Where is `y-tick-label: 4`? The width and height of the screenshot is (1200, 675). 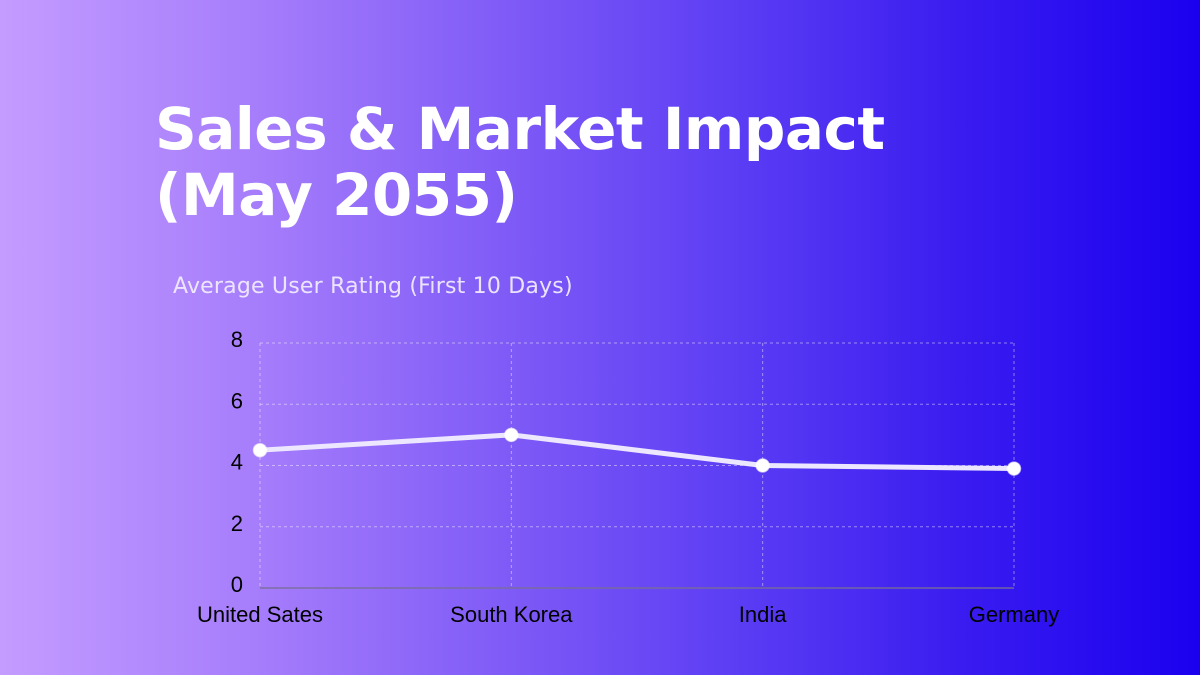 y-tick-label: 4 is located at coordinates (237, 462).